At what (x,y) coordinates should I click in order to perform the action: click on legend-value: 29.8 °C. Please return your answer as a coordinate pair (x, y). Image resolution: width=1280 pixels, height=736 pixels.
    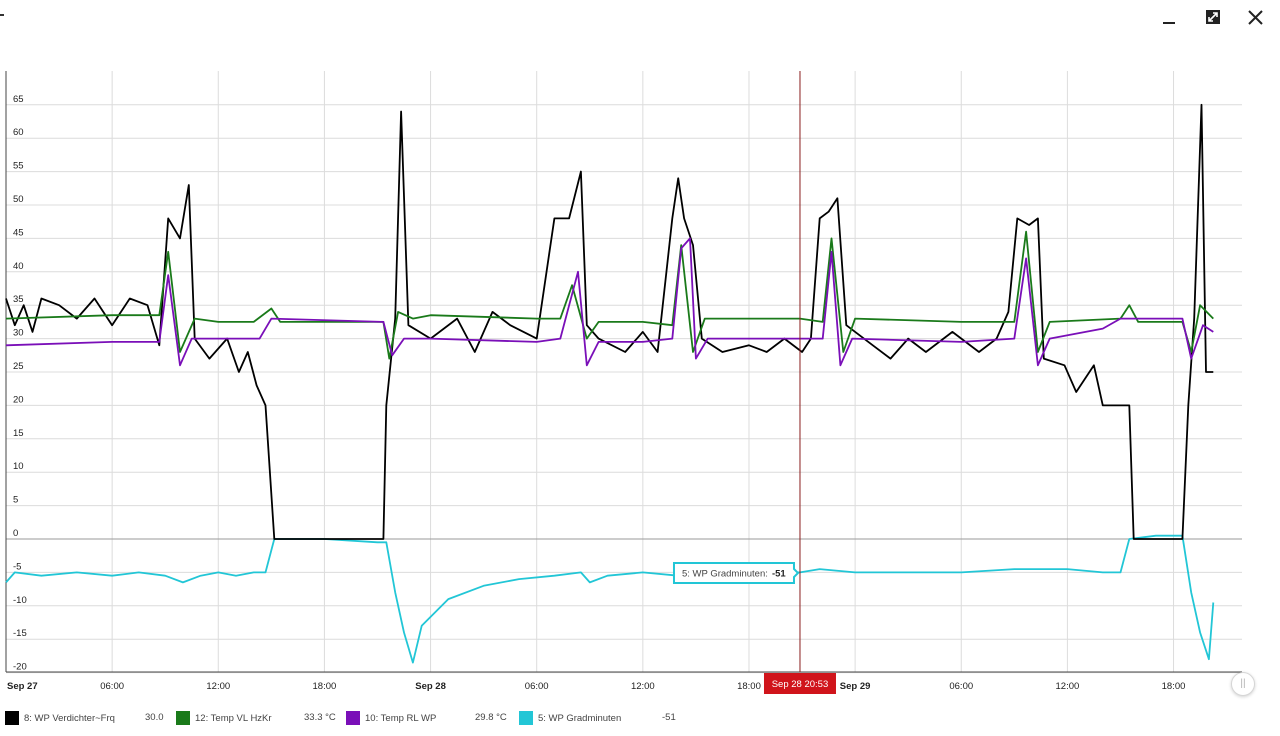
    Looking at the image, I should click on (491, 717).